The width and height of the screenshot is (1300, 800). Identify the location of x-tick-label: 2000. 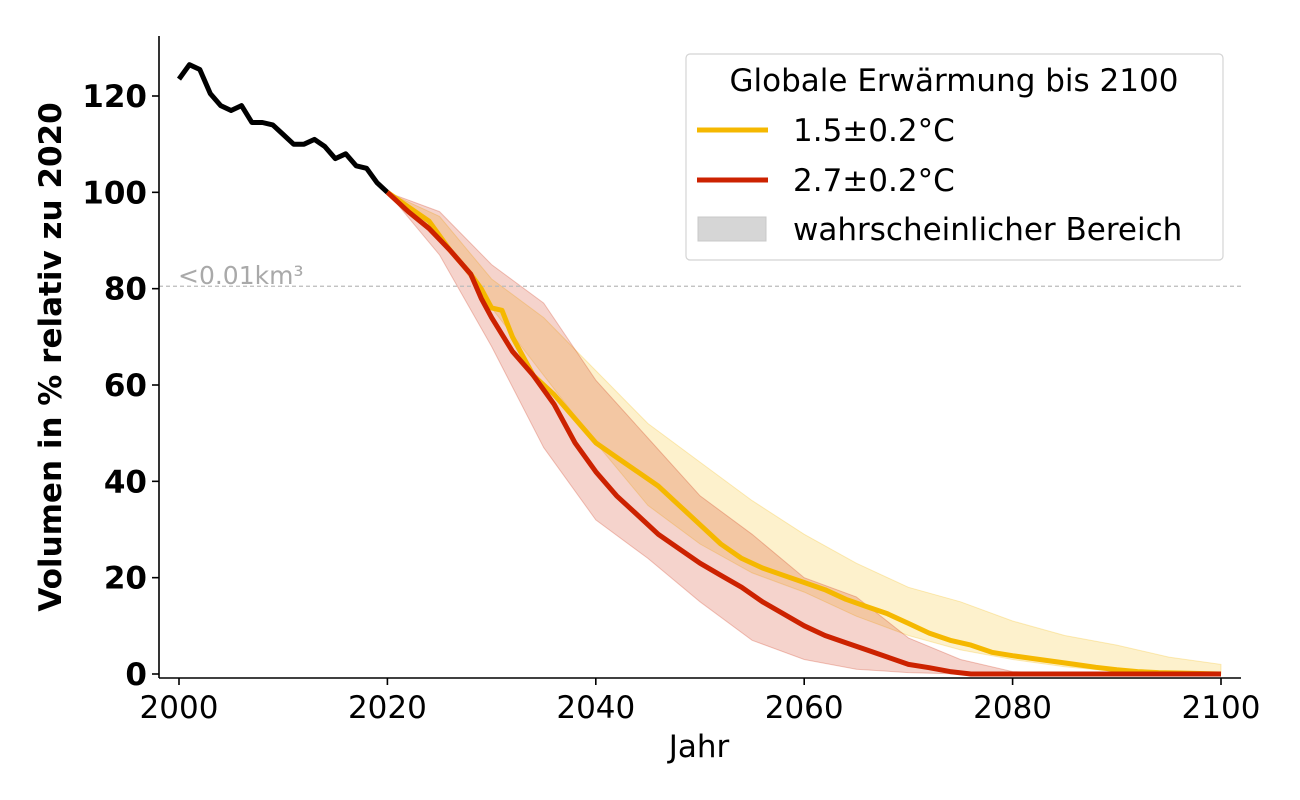
(179, 708).